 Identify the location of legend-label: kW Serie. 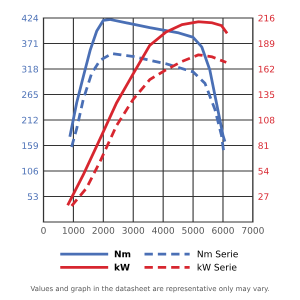
(217, 267).